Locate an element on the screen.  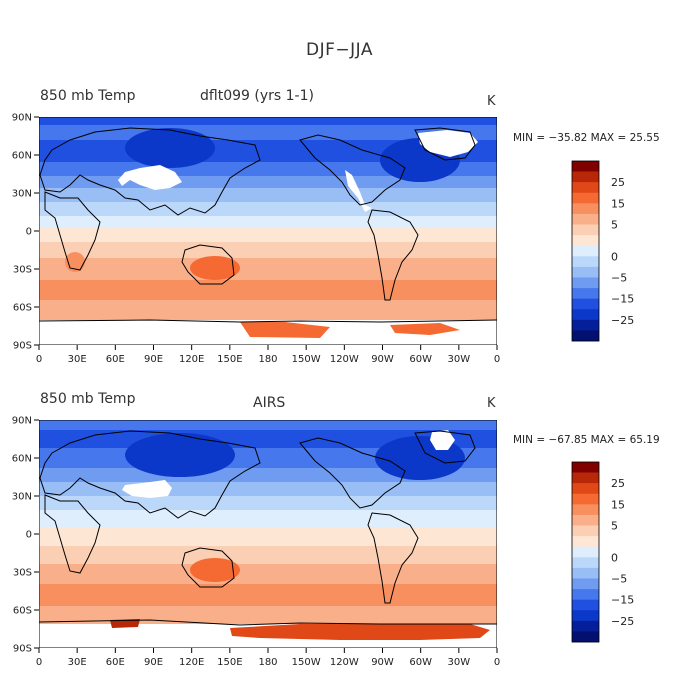
panel2-source: AIRS is located at coordinates (269, 403).